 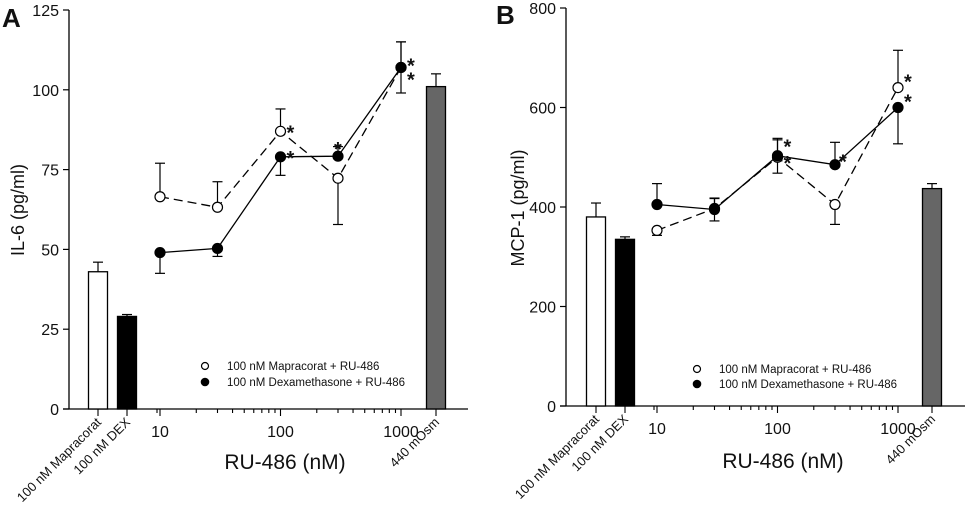 I want to click on y-tick-label: 75, so click(x=50, y=171).